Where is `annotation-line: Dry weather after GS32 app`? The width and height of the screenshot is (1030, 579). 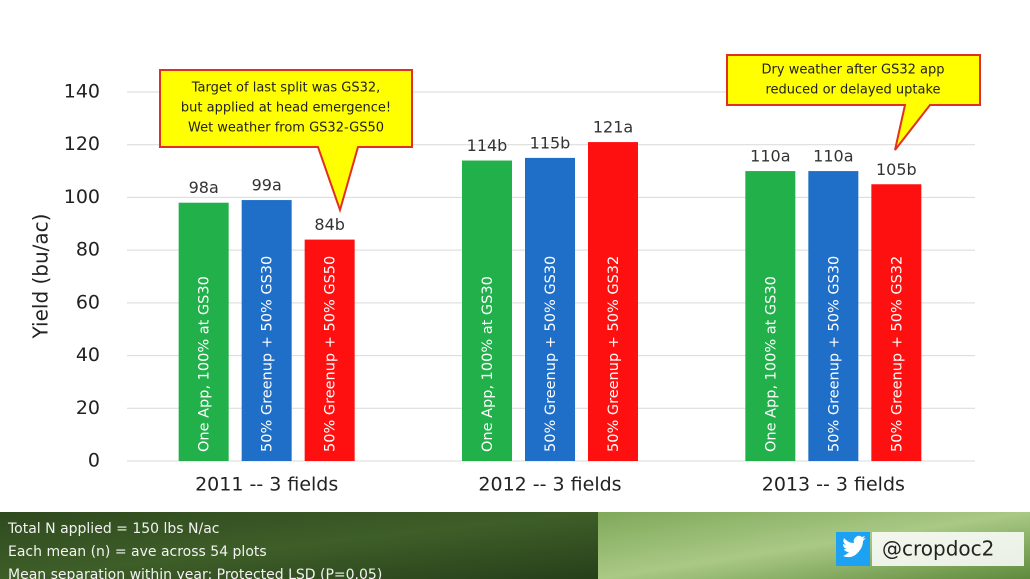 annotation-line: Dry weather after GS32 app is located at coordinates (853, 70).